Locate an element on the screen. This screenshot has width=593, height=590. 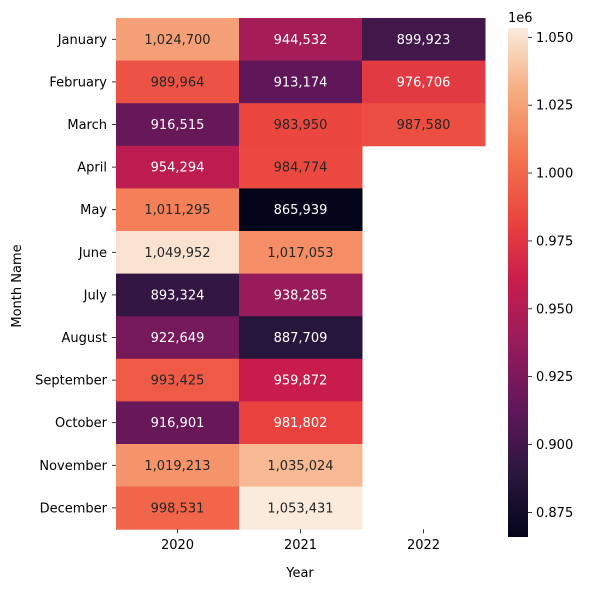
y-tick-label: April is located at coordinates (92, 168).